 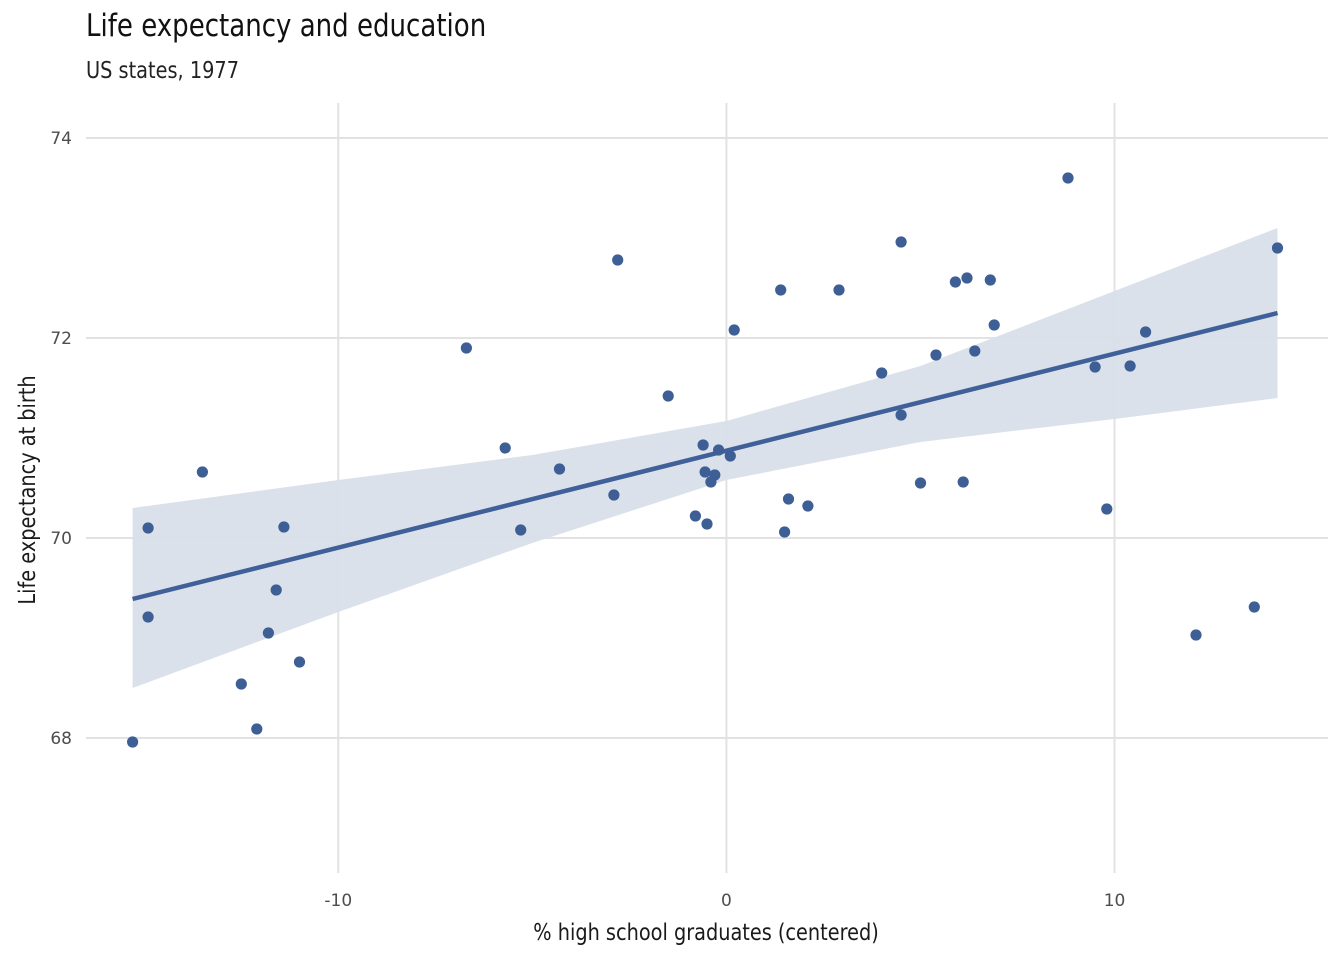 I want to click on x-tick-label--10: -10, so click(x=338, y=901).